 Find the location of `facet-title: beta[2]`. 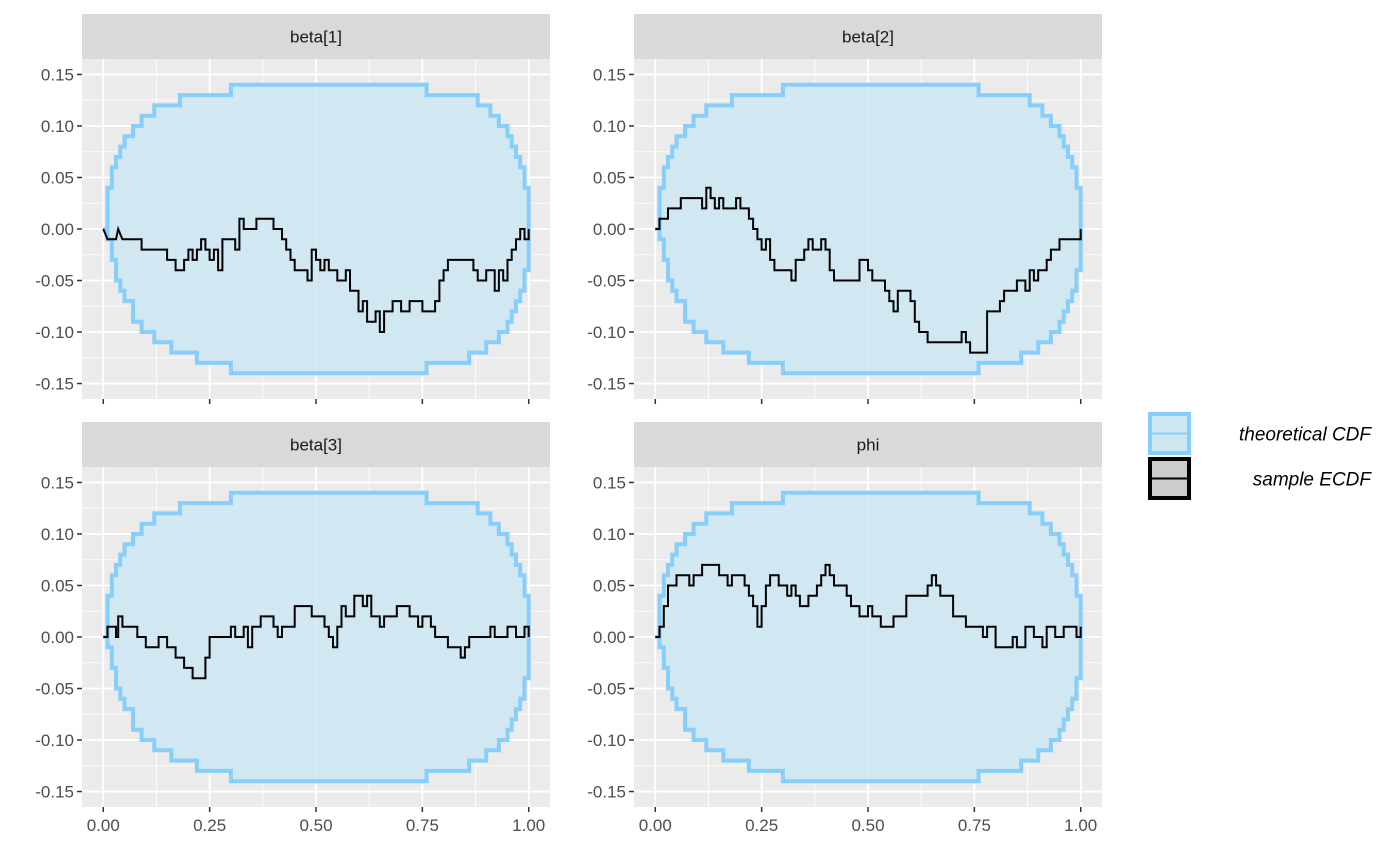

facet-title: beta[2] is located at coordinates (868, 37).